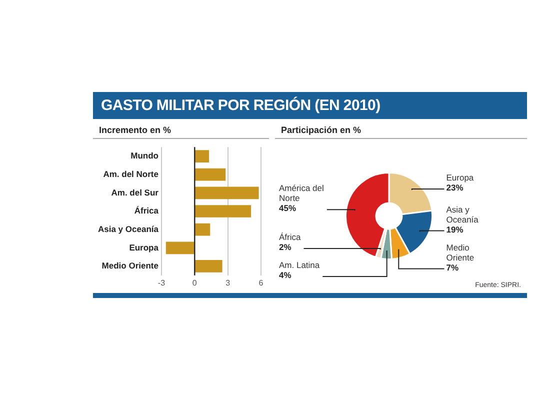 The image size is (540, 405). I want to click on slice-label: Medio Oriente, so click(460, 252).